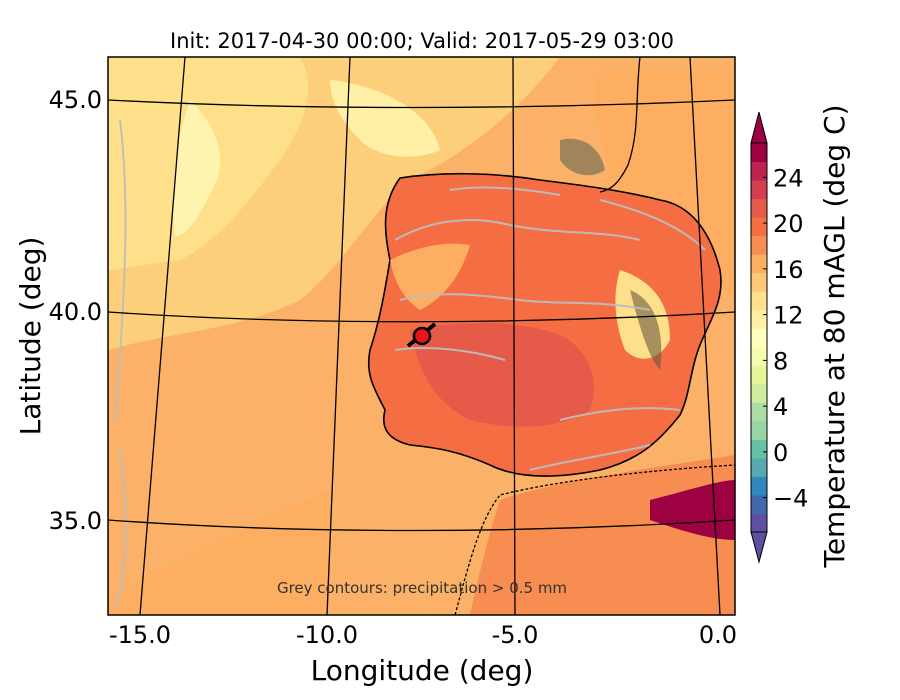 The height and width of the screenshot is (700, 900). What do you see at coordinates (780, 407) in the screenshot?
I see `colorbar-tick-label: 4` at bounding box center [780, 407].